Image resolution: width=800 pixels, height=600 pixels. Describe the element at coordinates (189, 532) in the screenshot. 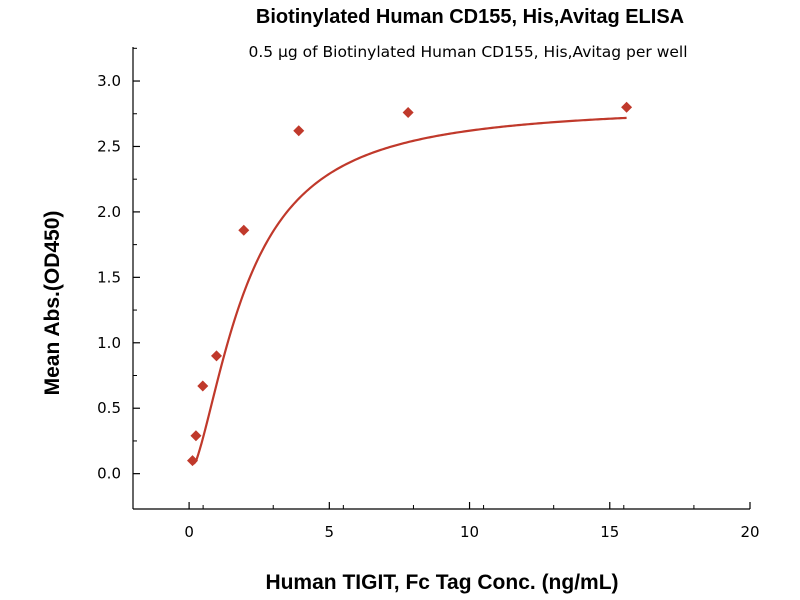

I see `x-tick-label: 0` at that location.